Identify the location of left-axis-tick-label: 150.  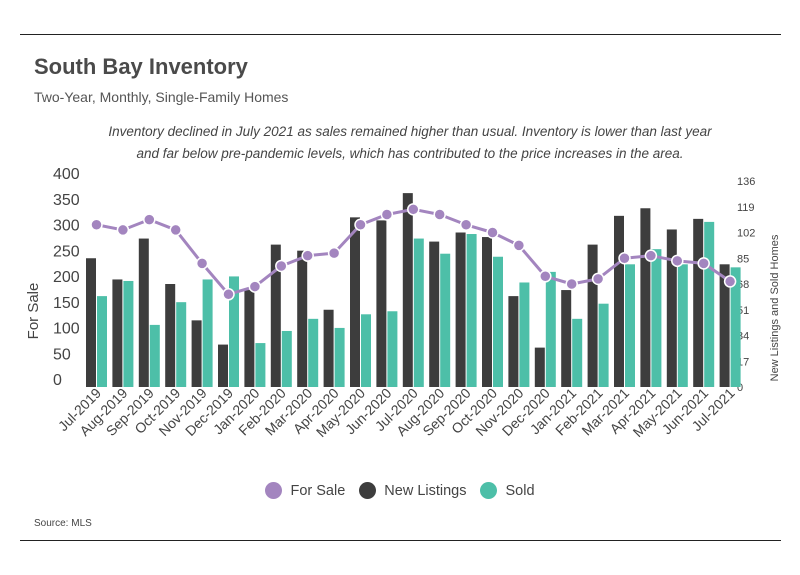
(66, 303).